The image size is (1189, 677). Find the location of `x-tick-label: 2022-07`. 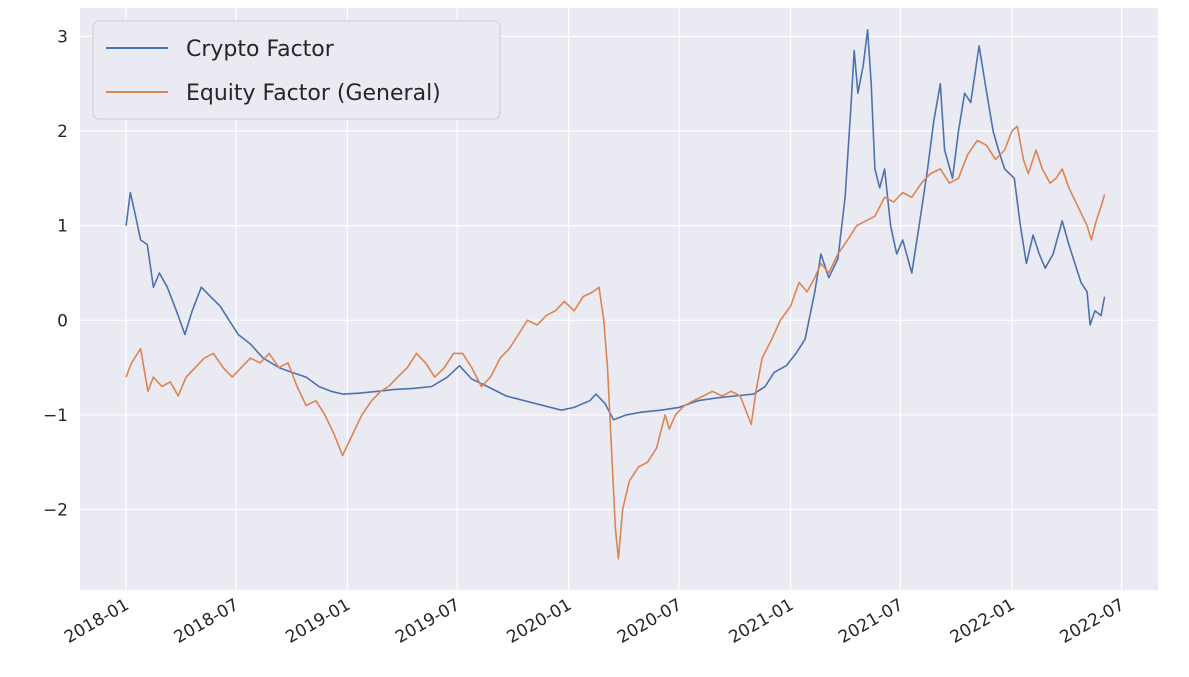

x-tick-label: 2022-07 is located at coordinates (1093, 621).